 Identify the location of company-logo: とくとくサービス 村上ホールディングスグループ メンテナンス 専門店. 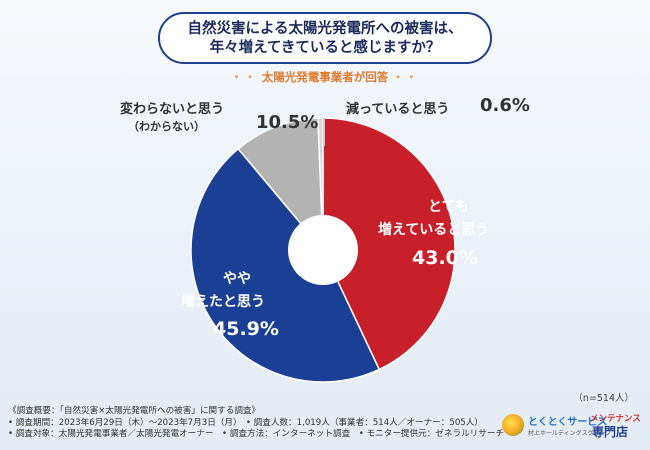
(572, 427).